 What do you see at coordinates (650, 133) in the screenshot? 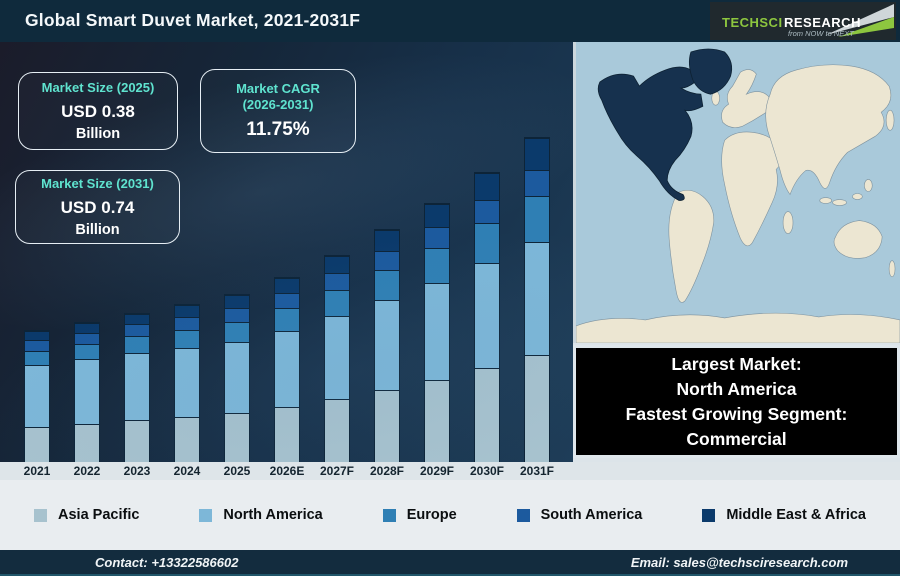
I see `map-north-america-highlight` at bounding box center [650, 133].